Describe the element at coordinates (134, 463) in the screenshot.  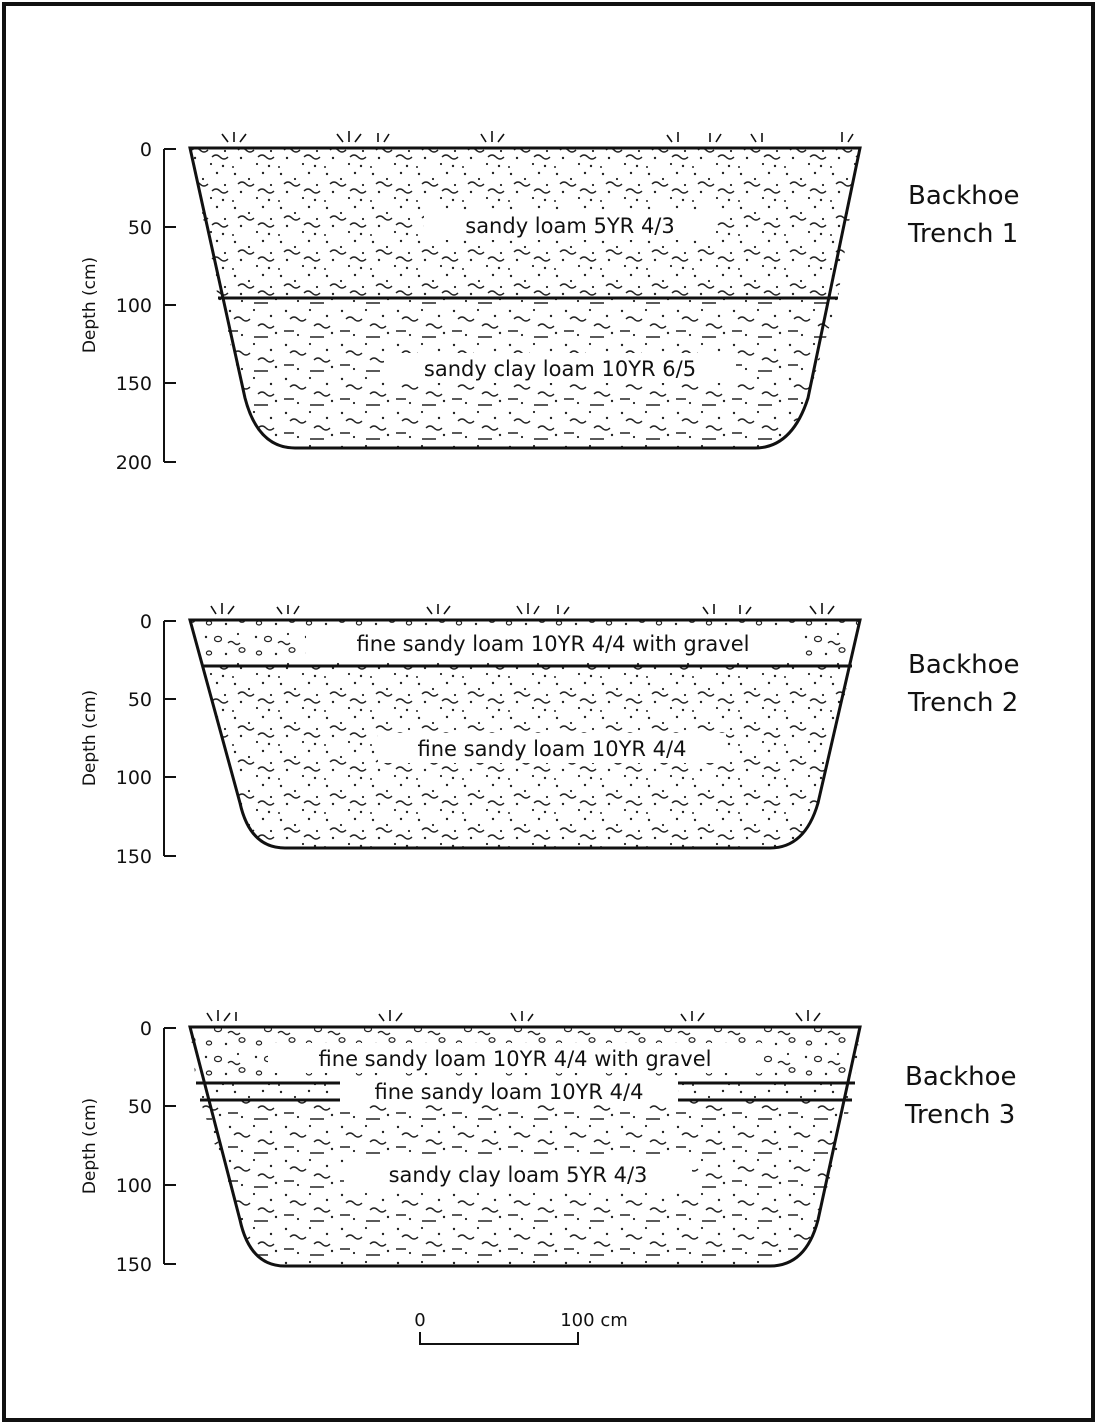
I see `tick-label: 200` at that location.